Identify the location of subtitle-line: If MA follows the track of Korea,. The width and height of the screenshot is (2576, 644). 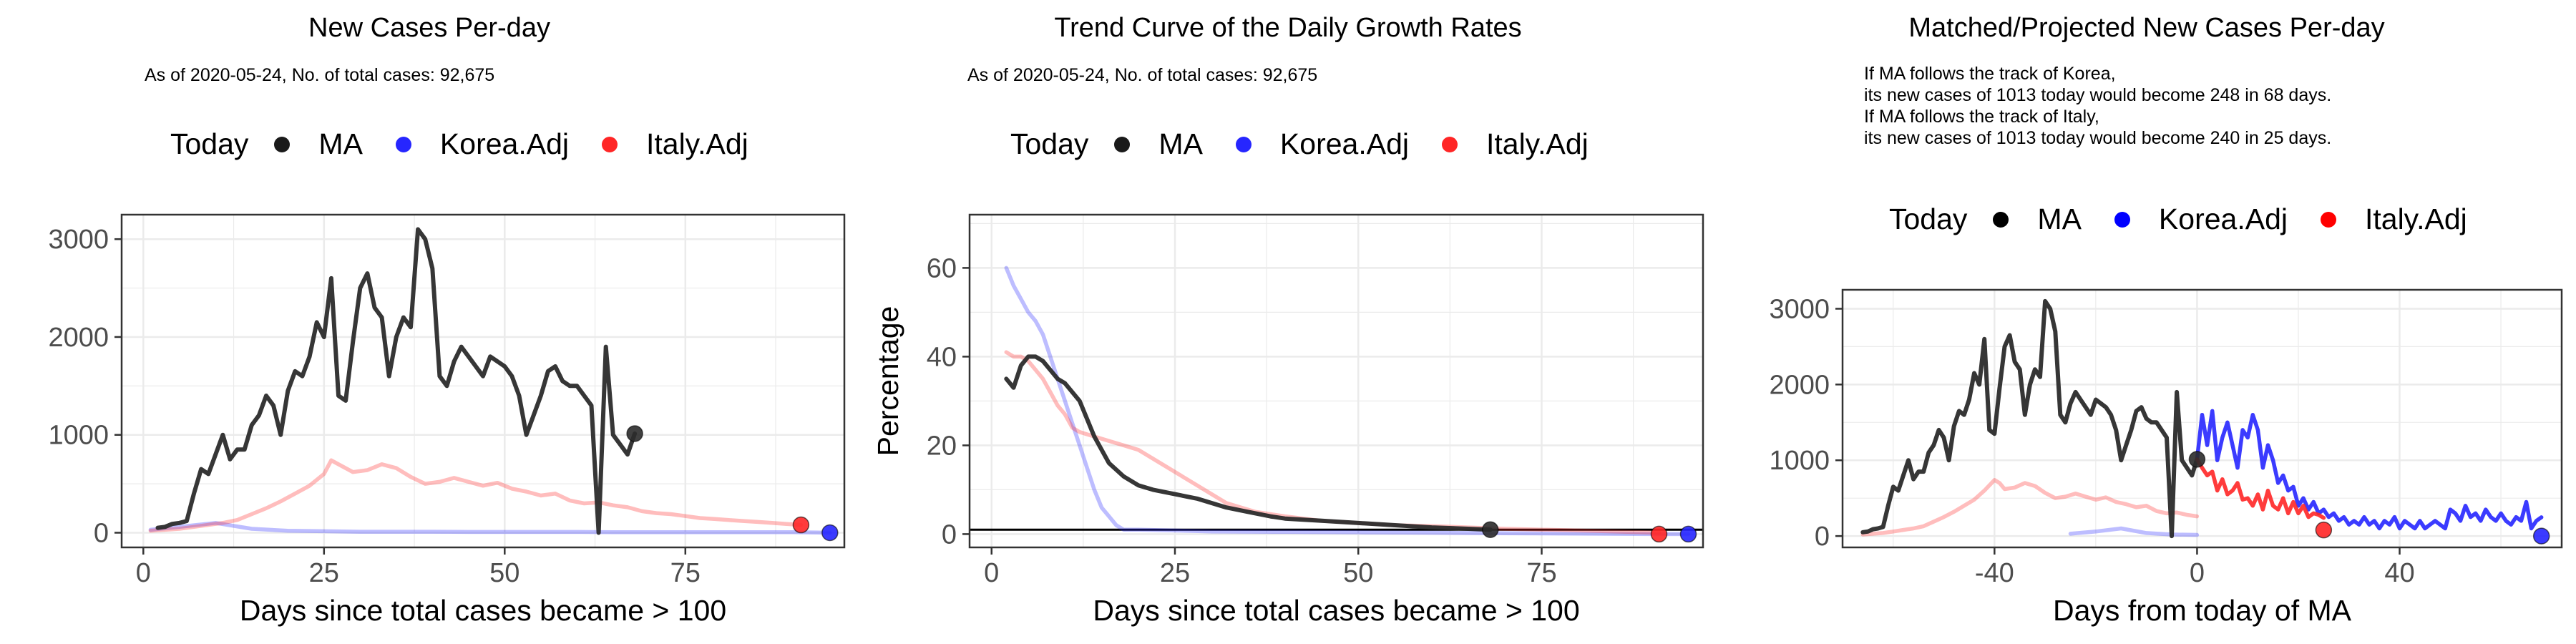
(1990, 74).